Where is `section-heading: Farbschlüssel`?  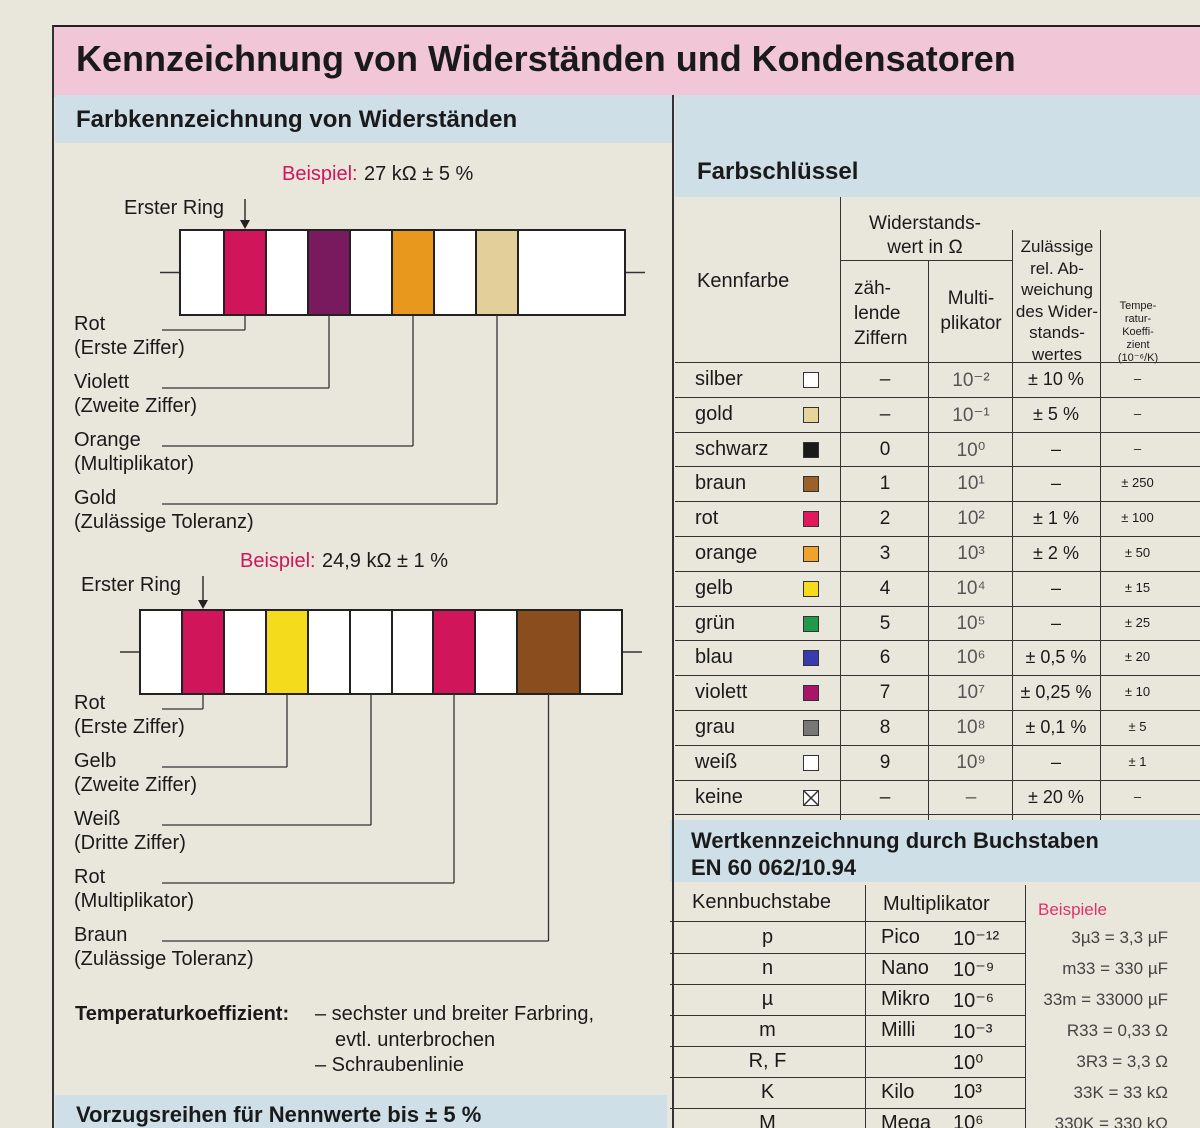
section-heading: Farbschlüssel is located at coordinates (778, 171).